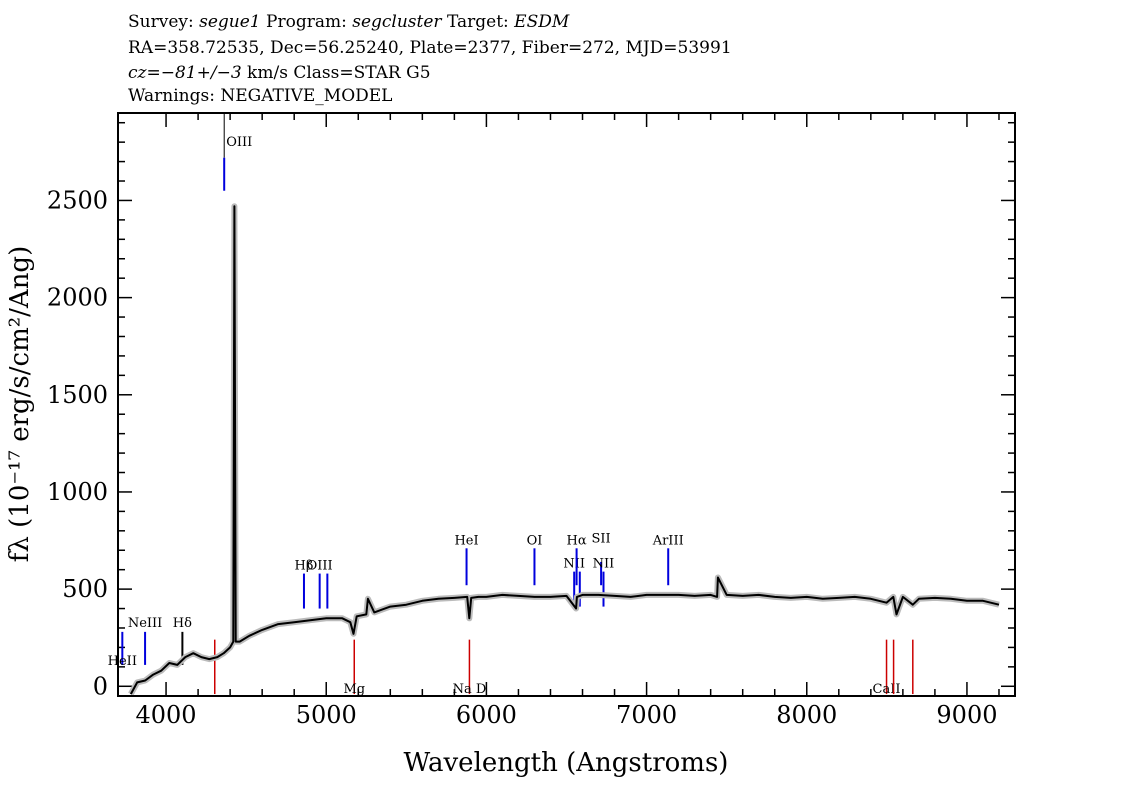 This screenshot has width=1134, height=810. What do you see at coordinates (354, 689) in the screenshot?
I see `absorption-line-label: Mg` at bounding box center [354, 689].